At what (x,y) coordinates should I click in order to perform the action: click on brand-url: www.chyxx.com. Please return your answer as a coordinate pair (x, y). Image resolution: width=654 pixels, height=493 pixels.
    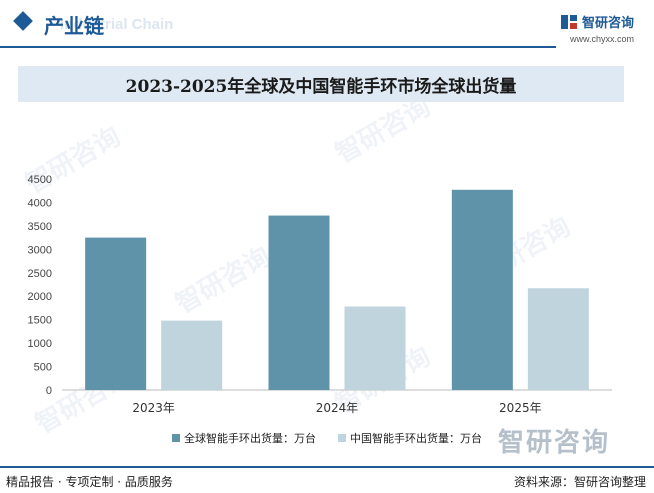
    Looking at the image, I should click on (601, 39).